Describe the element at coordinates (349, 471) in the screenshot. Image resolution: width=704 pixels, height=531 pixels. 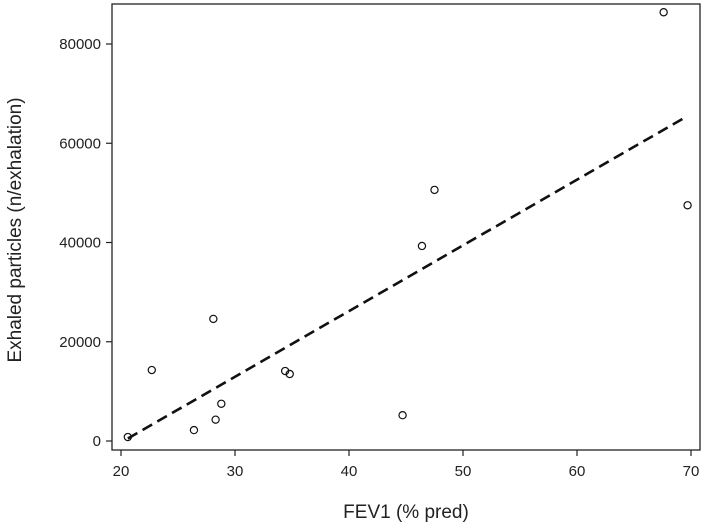
I see `x-tick-label: 40` at that location.